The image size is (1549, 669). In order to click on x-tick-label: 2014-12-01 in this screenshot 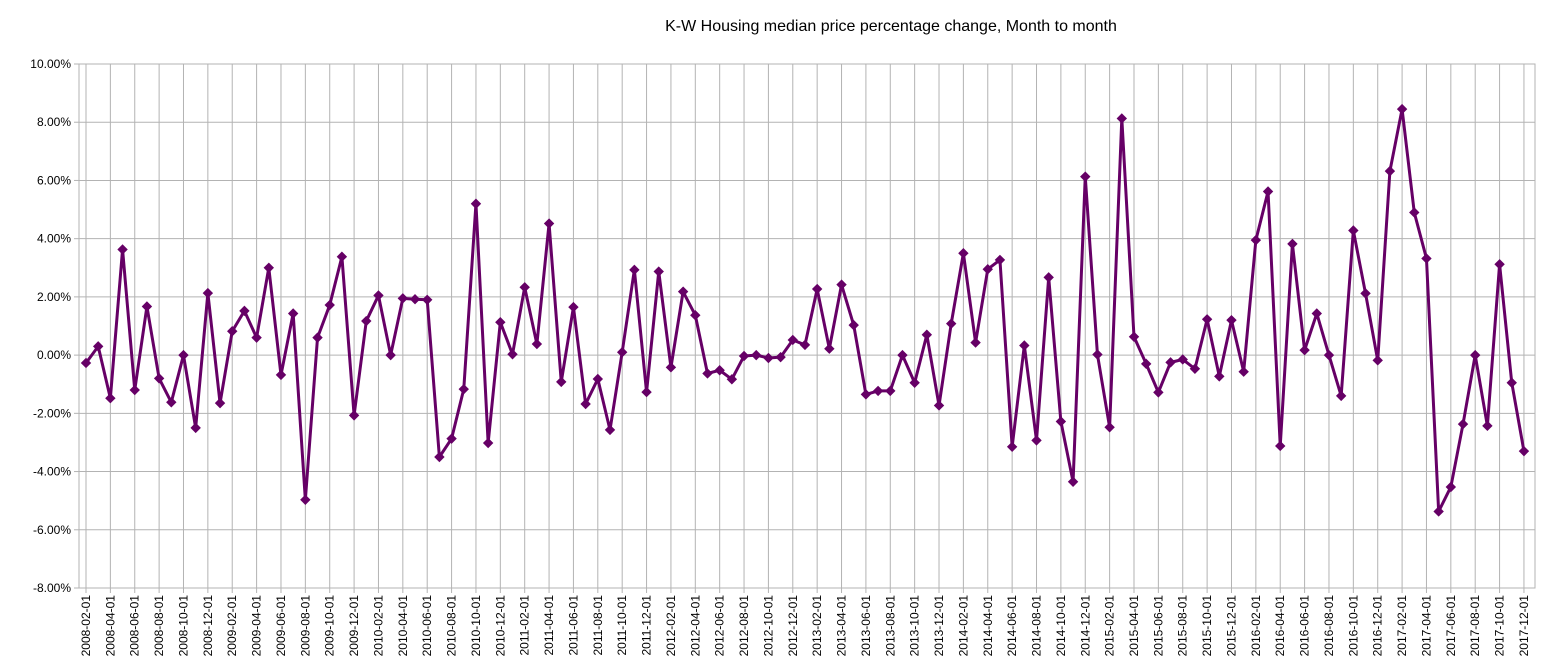, I will do `click(1085, 626)`.